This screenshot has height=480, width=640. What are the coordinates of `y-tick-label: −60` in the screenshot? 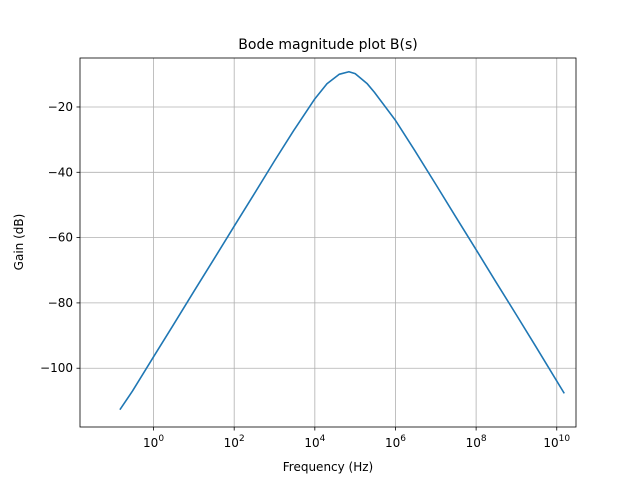 It's located at (60, 238).